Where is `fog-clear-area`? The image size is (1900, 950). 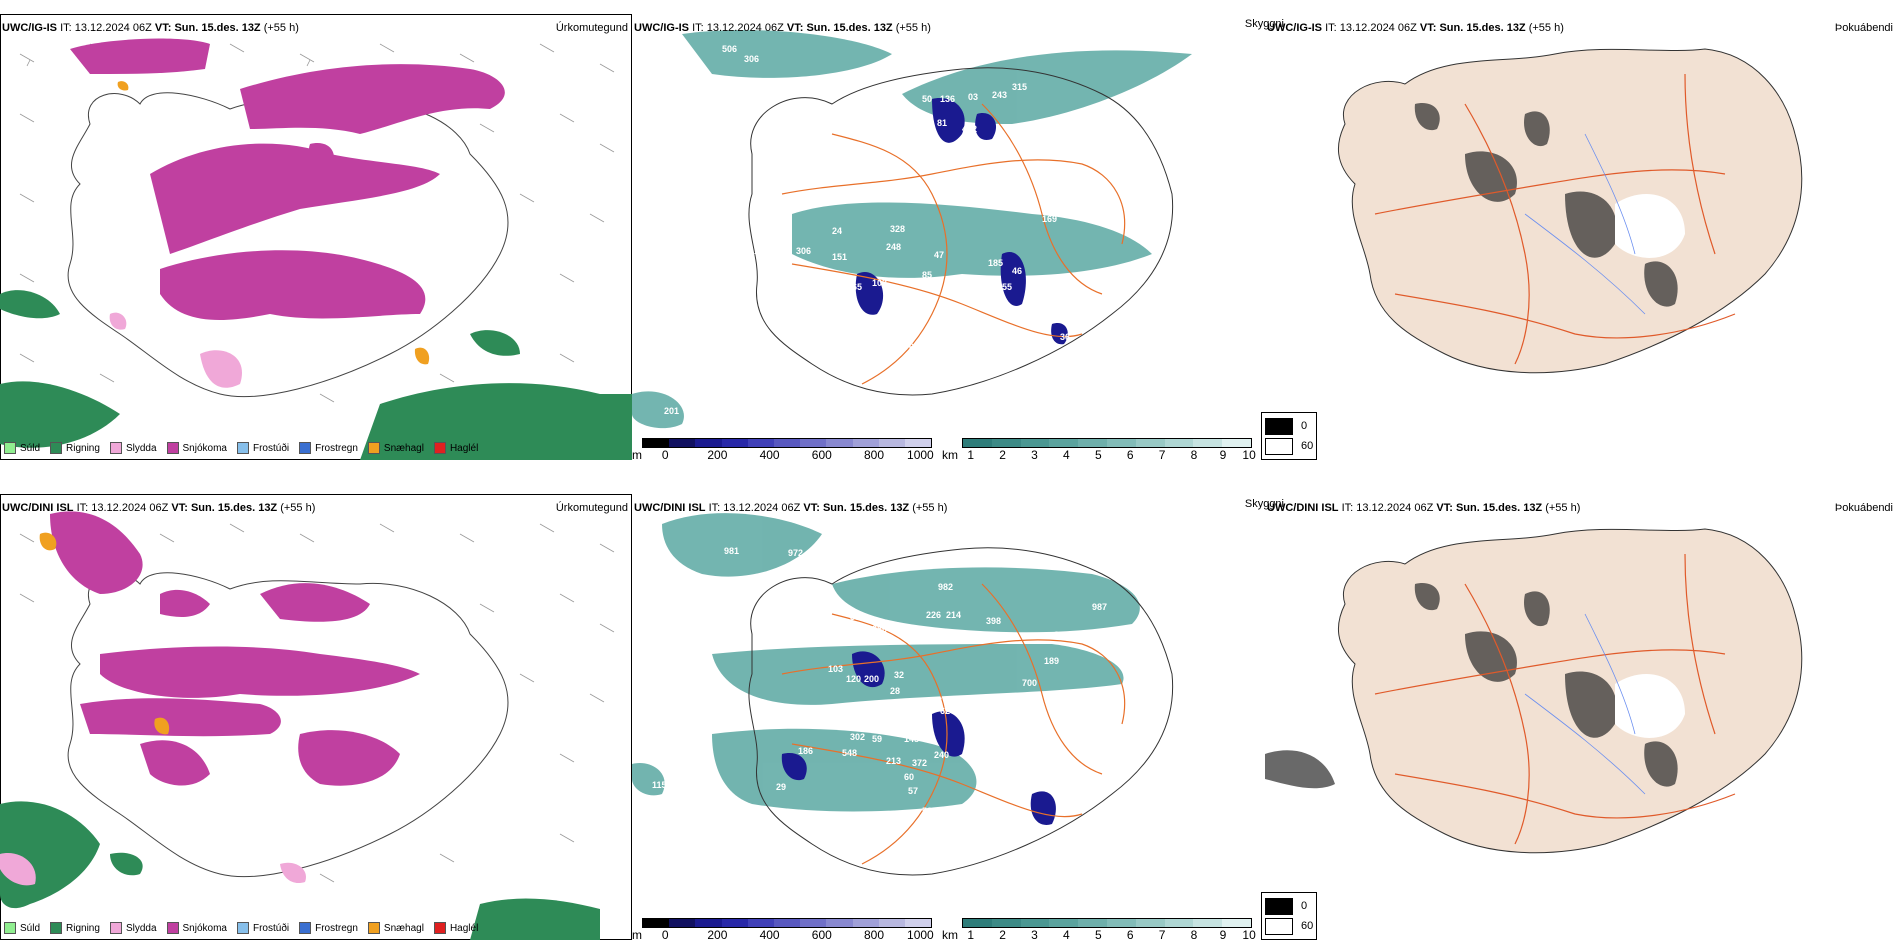
fog-clear-area is located at coordinates (1650, 706).